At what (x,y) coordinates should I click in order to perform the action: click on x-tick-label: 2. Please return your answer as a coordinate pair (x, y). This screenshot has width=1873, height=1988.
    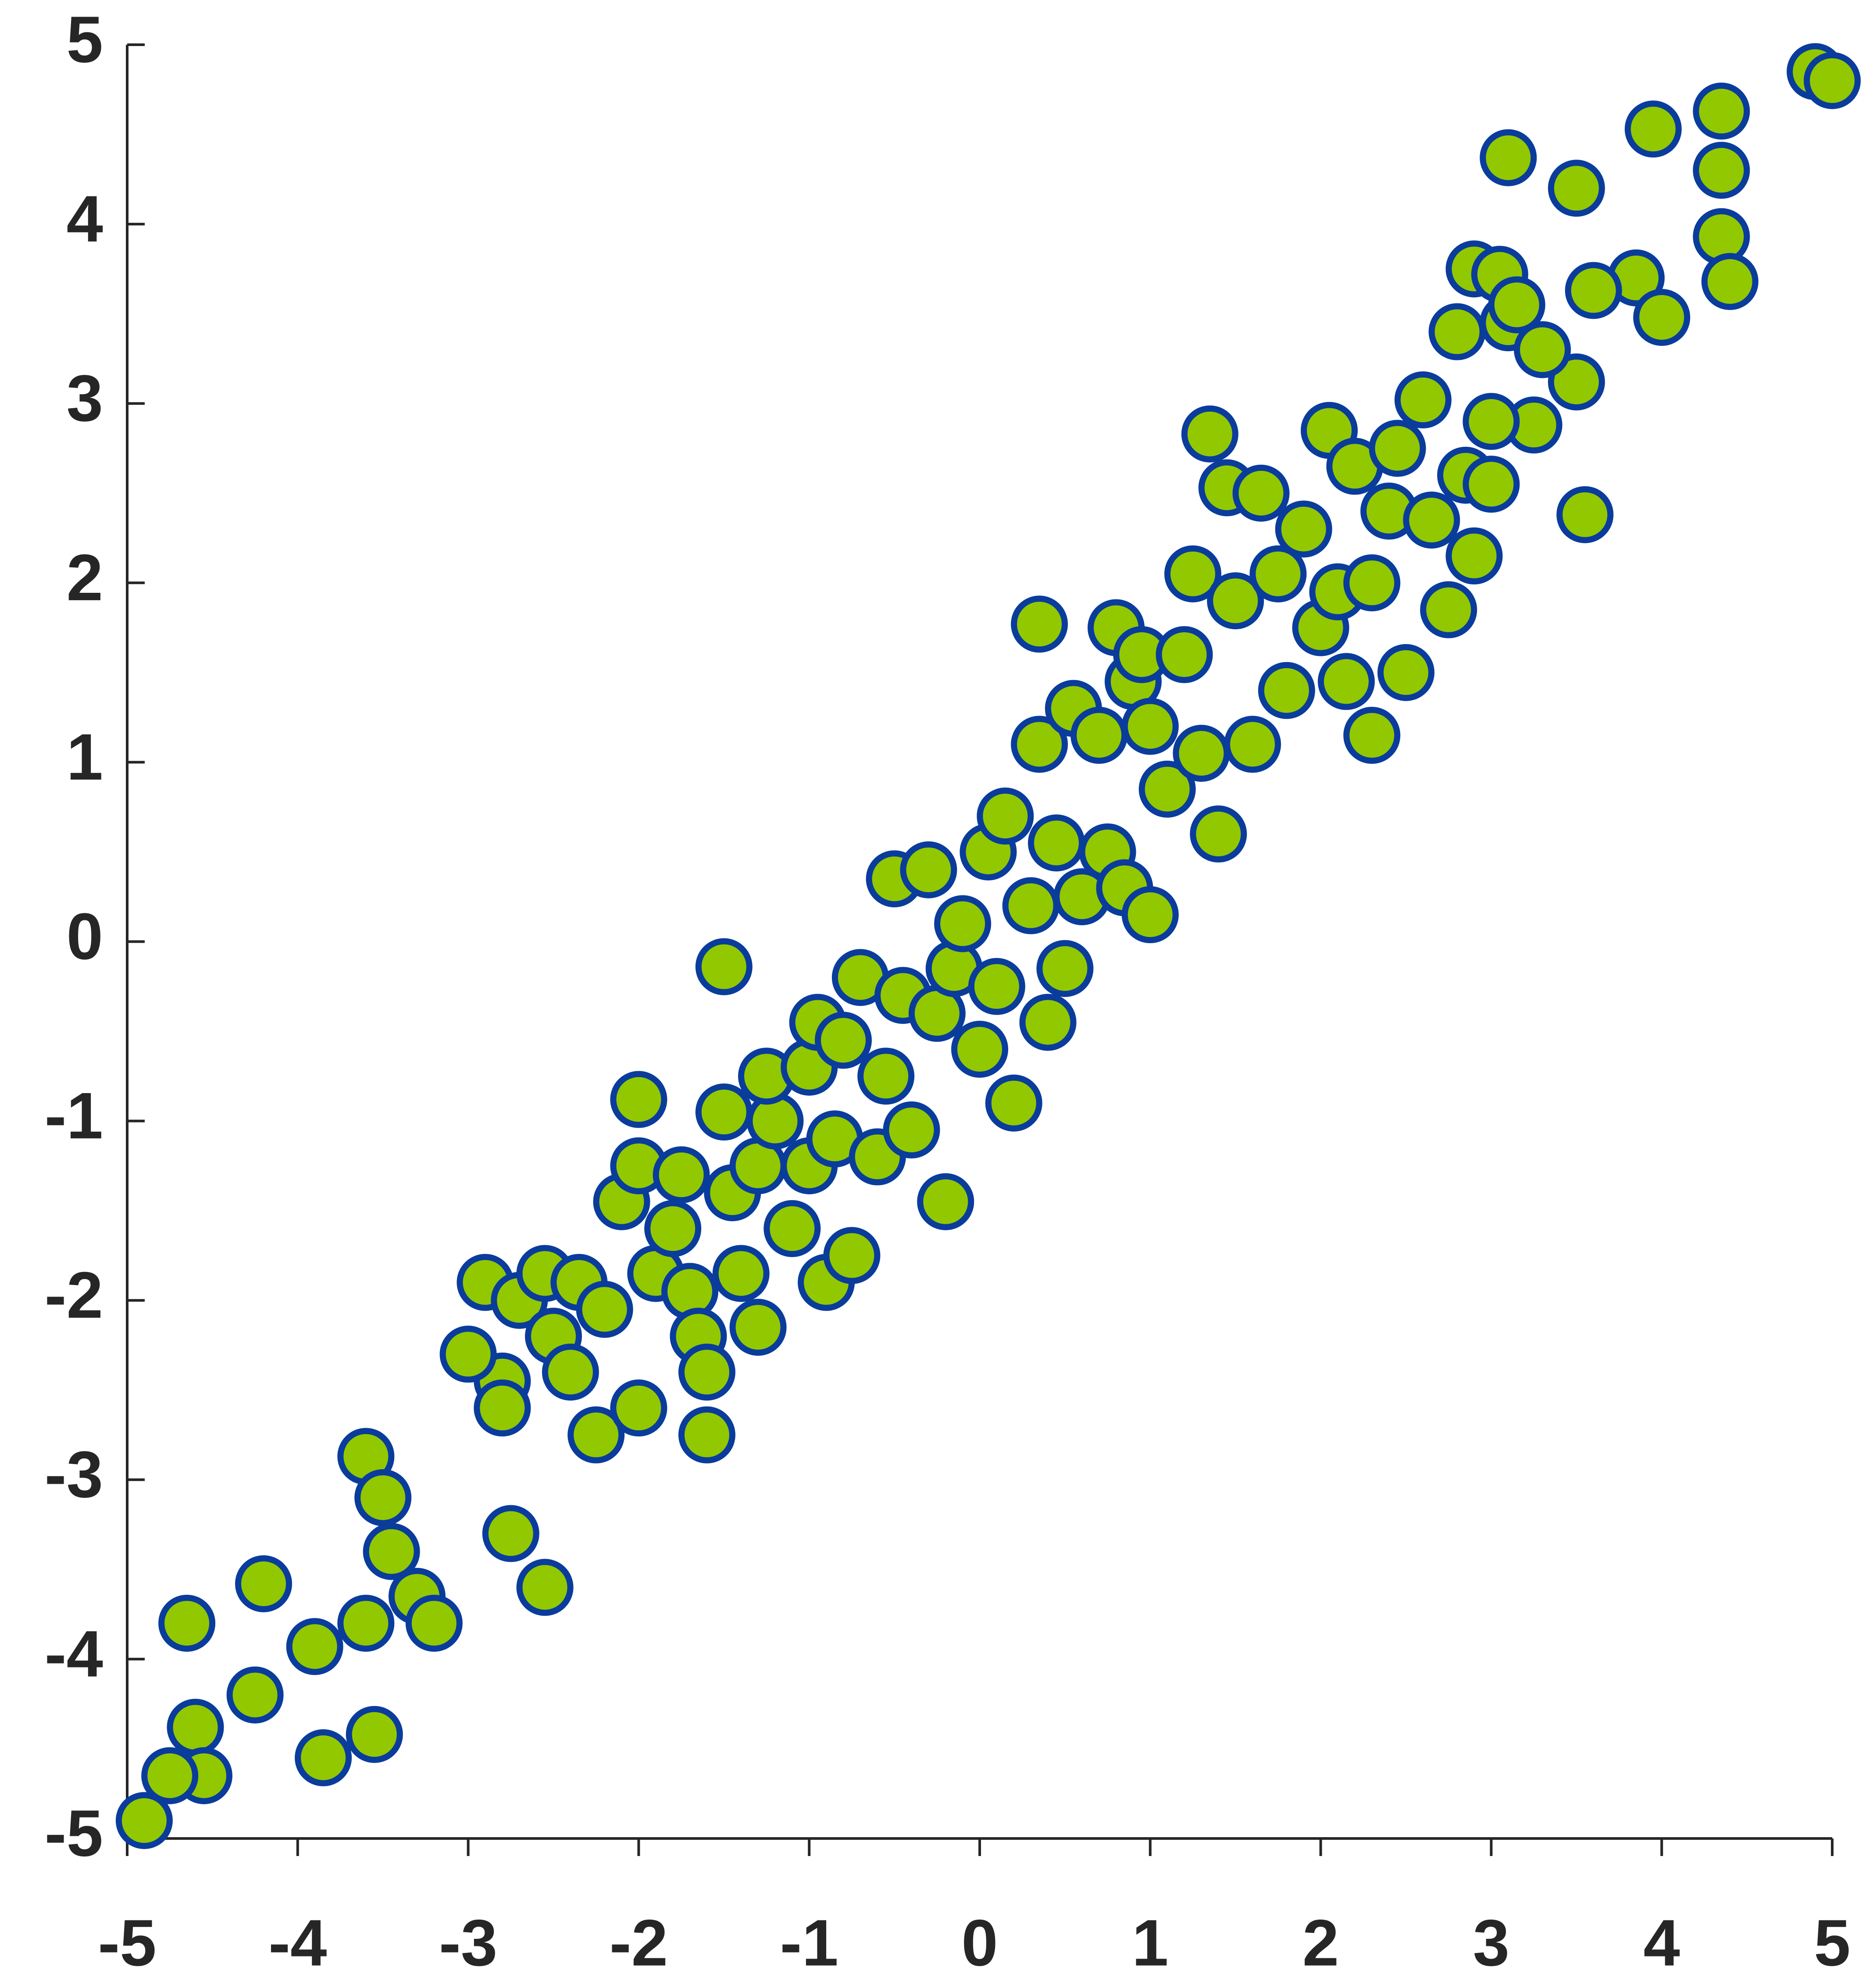
    Looking at the image, I should click on (1320, 1943).